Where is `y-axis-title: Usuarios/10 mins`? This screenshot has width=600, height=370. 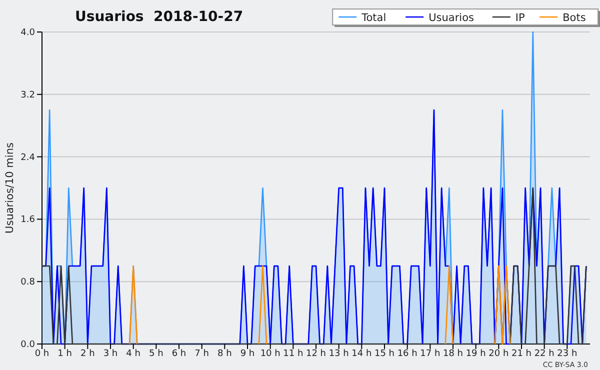 y-axis-title: Usuarios/10 mins is located at coordinates (10, 188).